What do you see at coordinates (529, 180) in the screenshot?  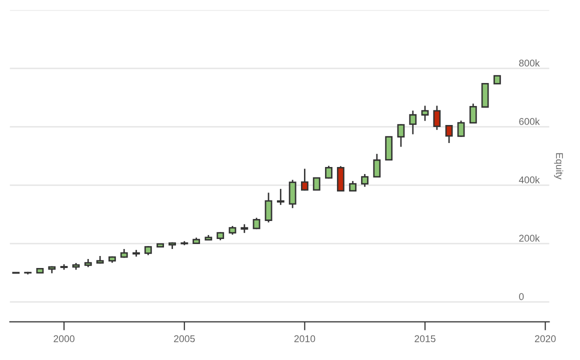 I see `y-tick-label: 400k` at bounding box center [529, 180].